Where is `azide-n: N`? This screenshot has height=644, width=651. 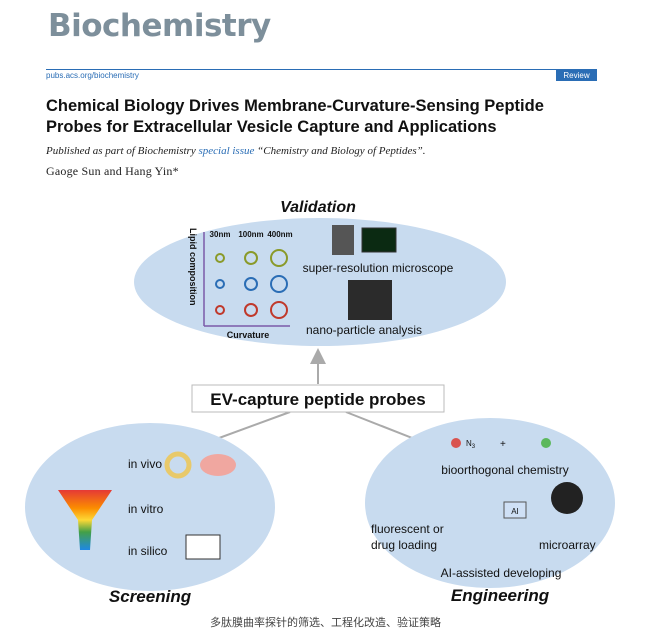 azide-n: N is located at coordinates (469, 443).